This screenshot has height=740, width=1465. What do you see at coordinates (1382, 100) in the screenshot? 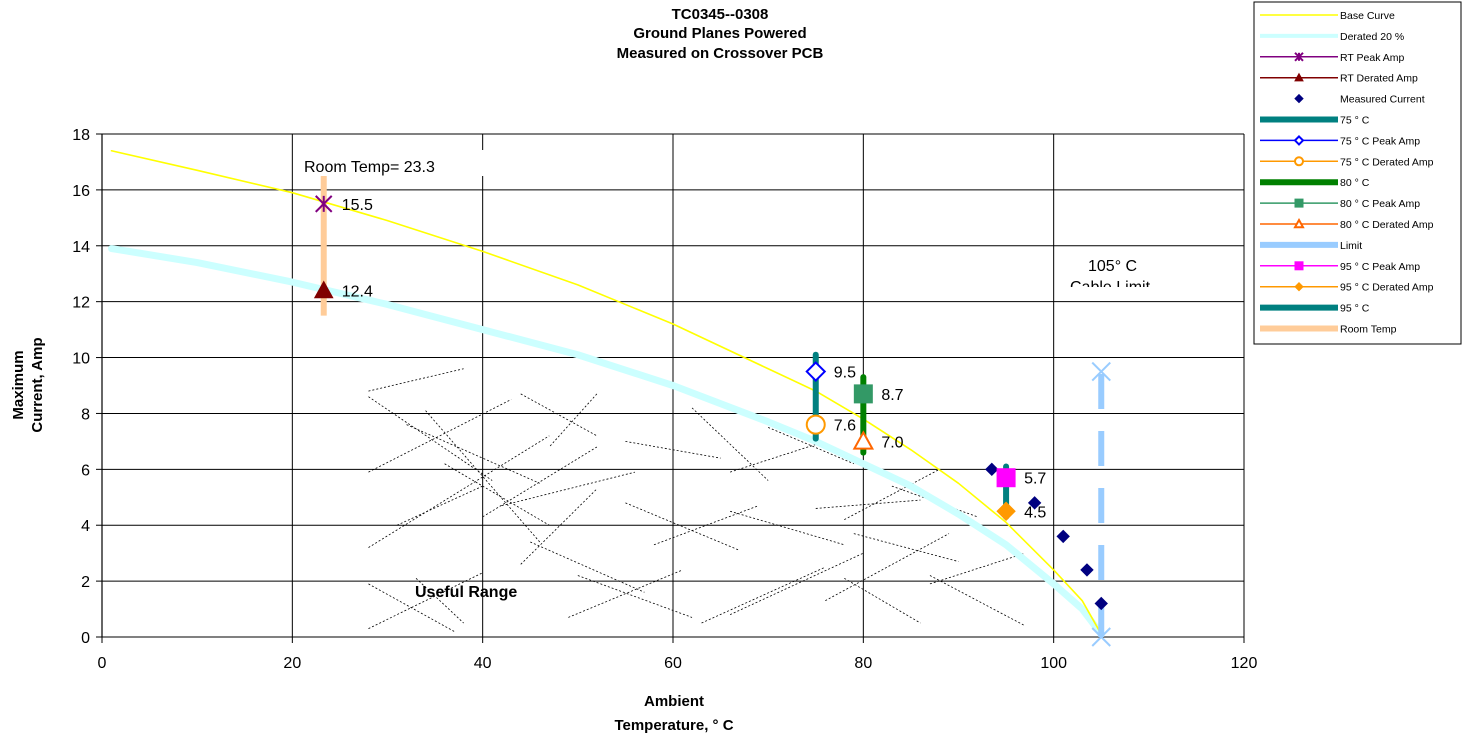
I see `legend-label: Measured Current` at bounding box center [1382, 100].